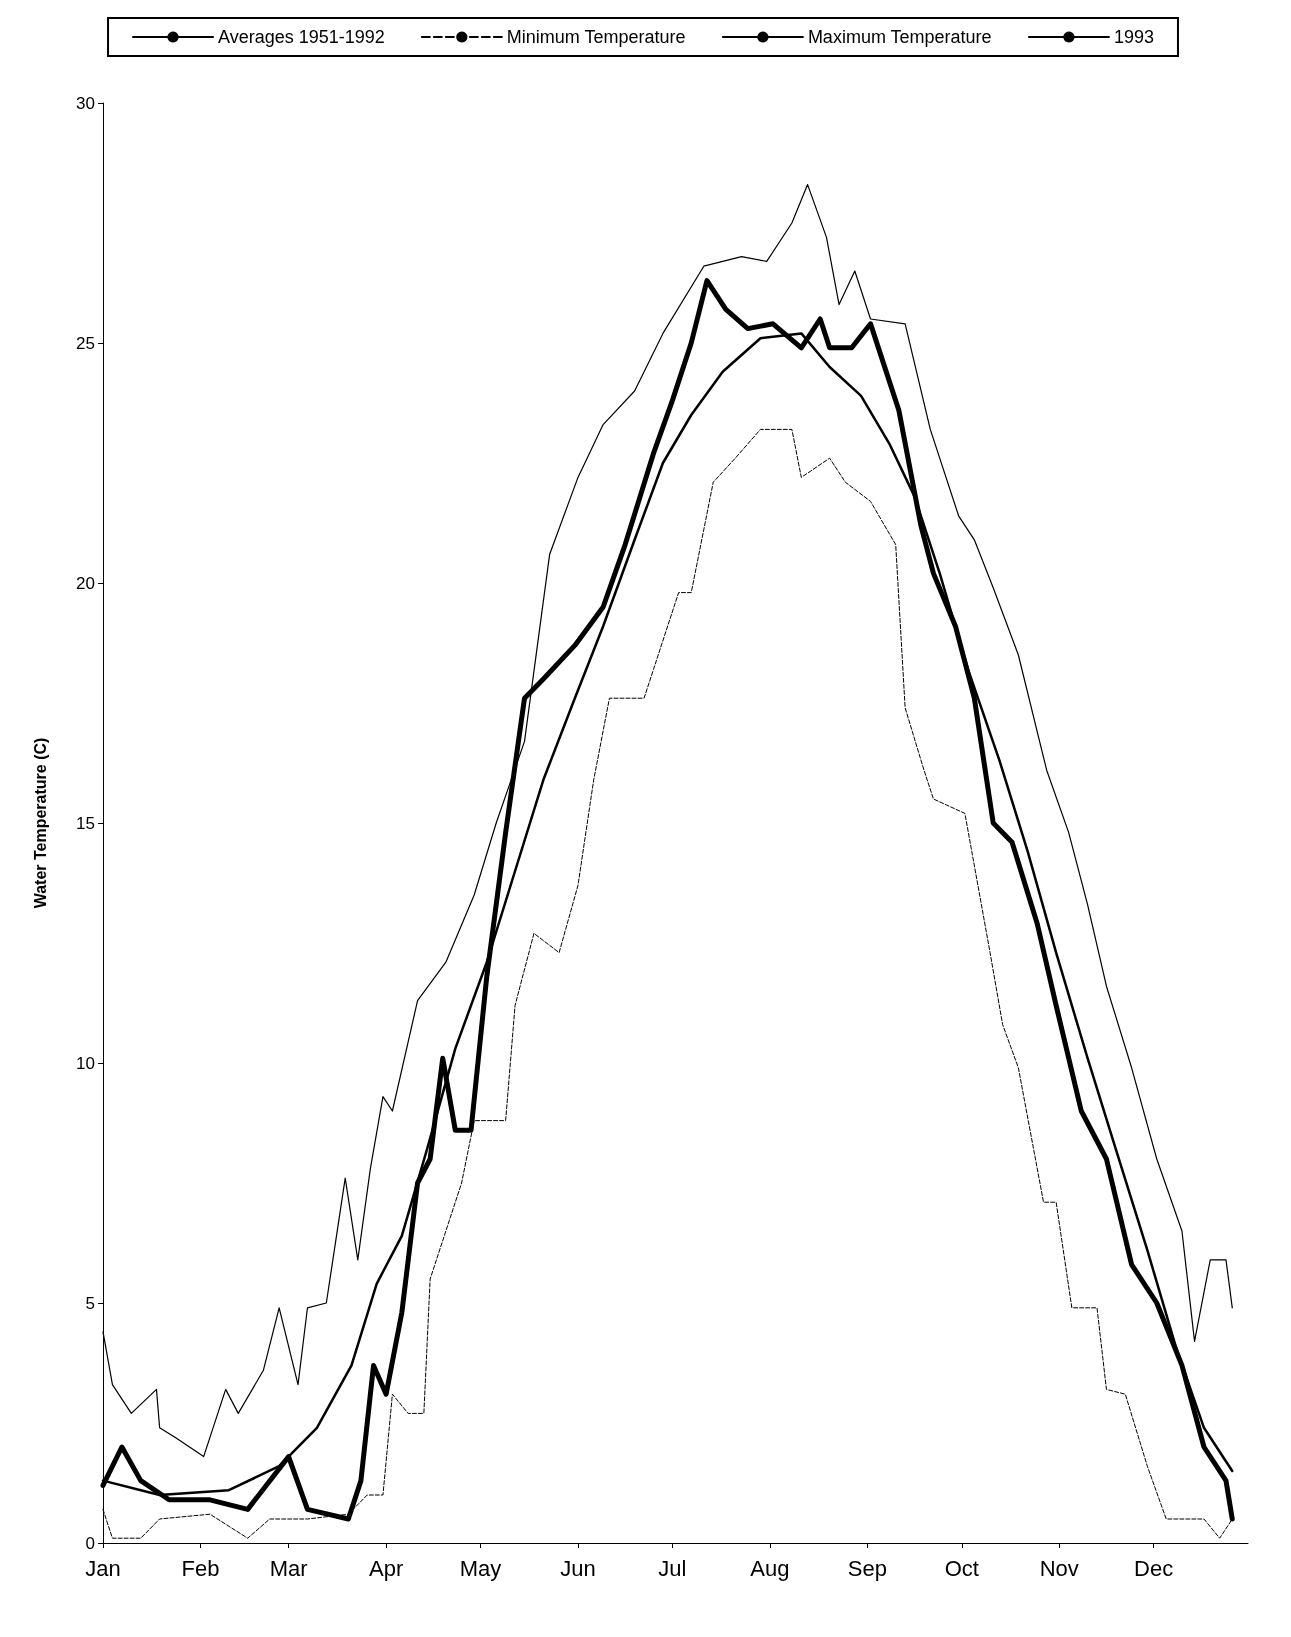 Image resolution: width=1291 pixels, height=1637 pixels. What do you see at coordinates (288, 1568) in the screenshot?
I see `x-tick-label: Mar` at bounding box center [288, 1568].